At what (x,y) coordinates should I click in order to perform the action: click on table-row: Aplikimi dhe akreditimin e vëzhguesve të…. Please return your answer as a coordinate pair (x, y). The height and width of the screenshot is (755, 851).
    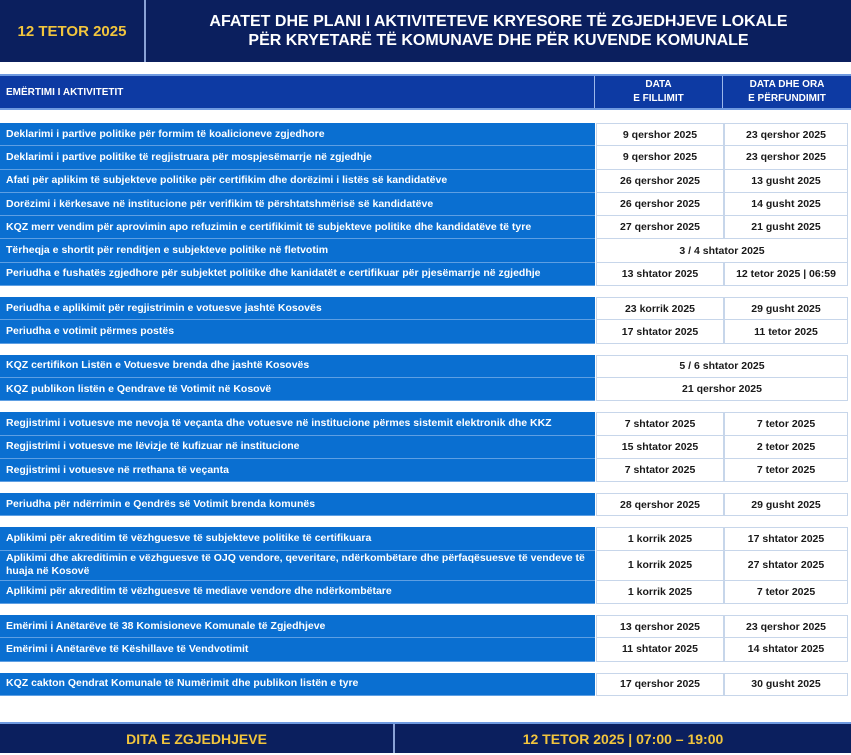
    Looking at the image, I should click on (425, 565).